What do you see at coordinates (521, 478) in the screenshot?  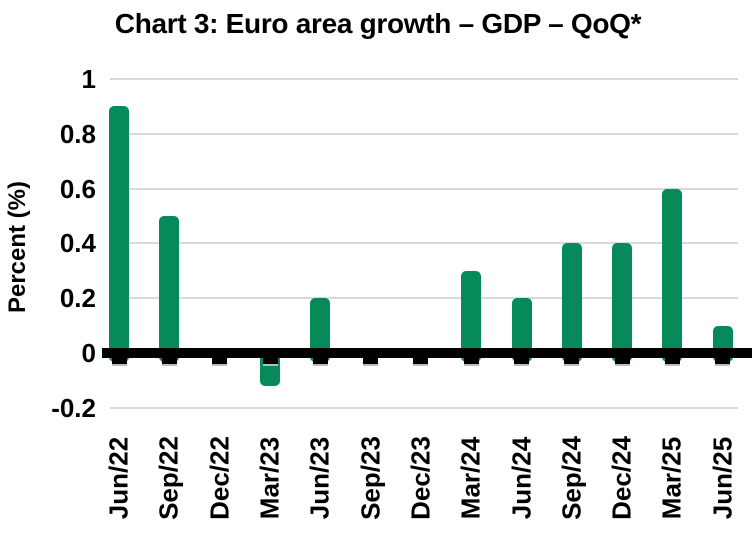 I see `x-tick-label: Jun/24` at bounding box center [521, 478].